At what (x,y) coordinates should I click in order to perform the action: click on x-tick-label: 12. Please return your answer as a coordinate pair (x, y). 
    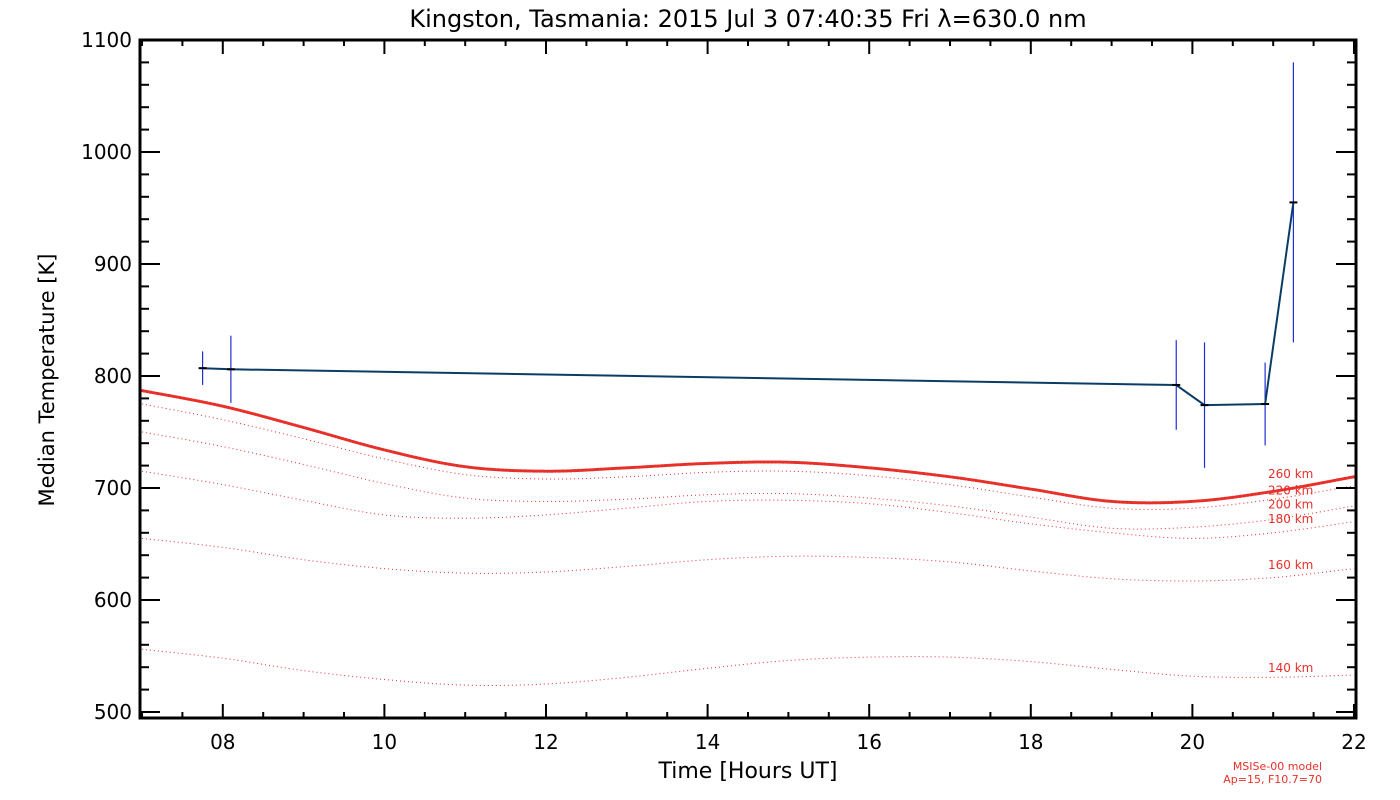
    Looking at the image, I should click on (545, 742).